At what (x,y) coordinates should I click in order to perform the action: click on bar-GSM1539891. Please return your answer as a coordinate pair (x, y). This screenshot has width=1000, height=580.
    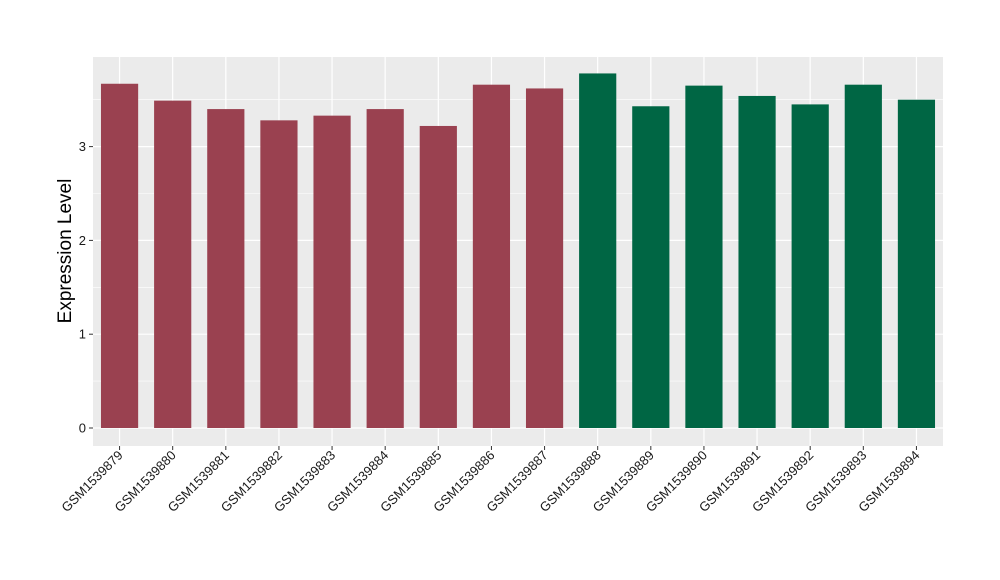
    Looking at the image, I should click on (757, 261).